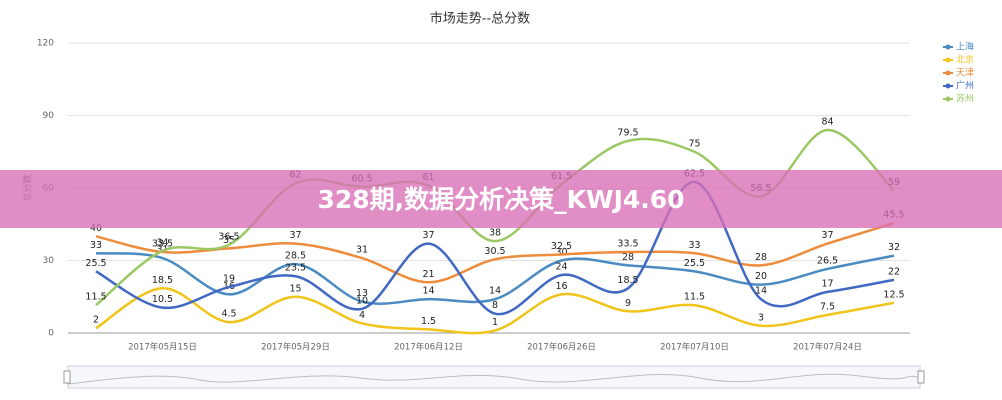  I want to click on data-label: 1, so click(495, 322).